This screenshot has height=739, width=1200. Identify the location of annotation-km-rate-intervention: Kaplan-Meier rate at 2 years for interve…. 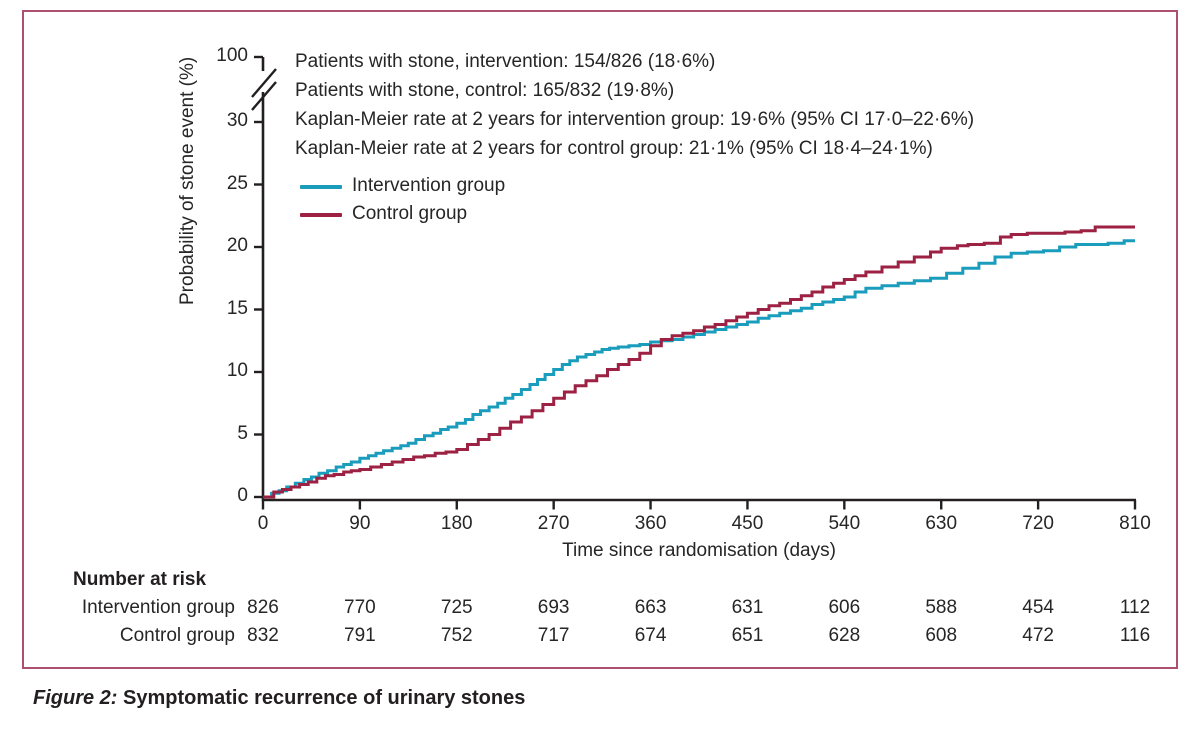
(635, 119).